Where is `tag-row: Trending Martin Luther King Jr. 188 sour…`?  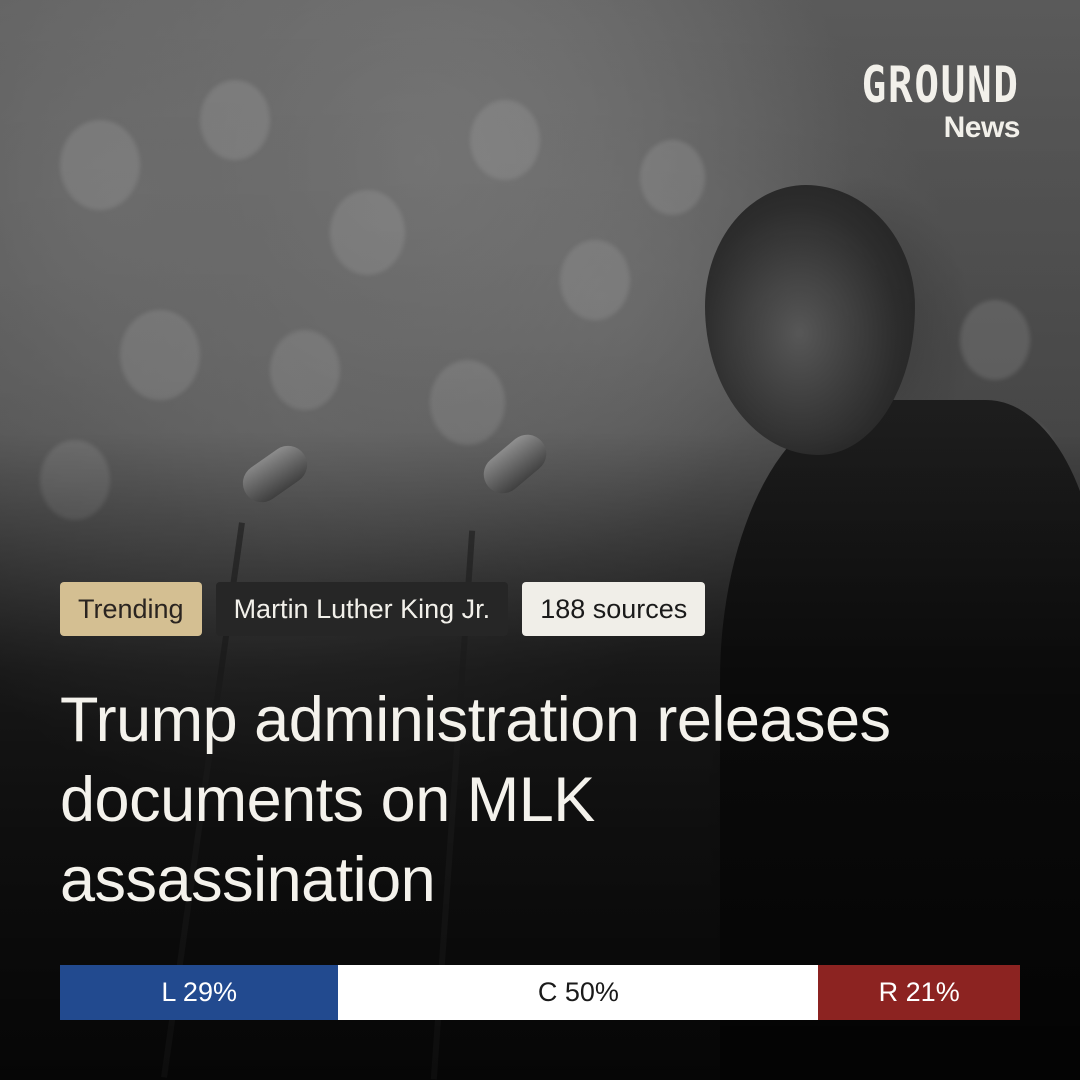
tag-row: Trending Martin Luther King Jr. 188 sour… is located at coordinates (383, 609).